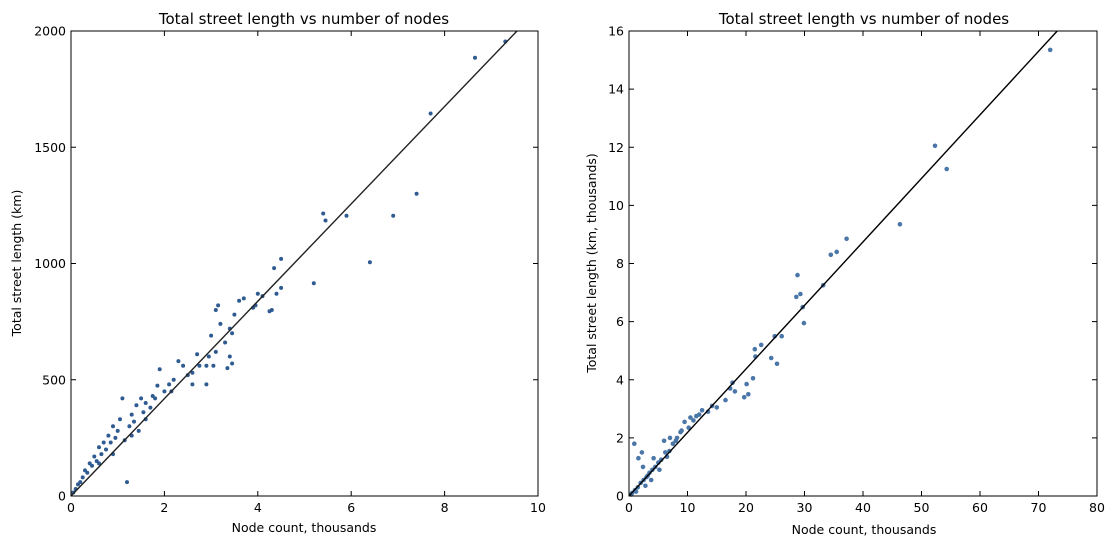 This screenshot has width=1115, height=552. Describe the element at coordinates (1039, 507) in the screenshot. I see `right-chart-xtick-label: 70` at that location.